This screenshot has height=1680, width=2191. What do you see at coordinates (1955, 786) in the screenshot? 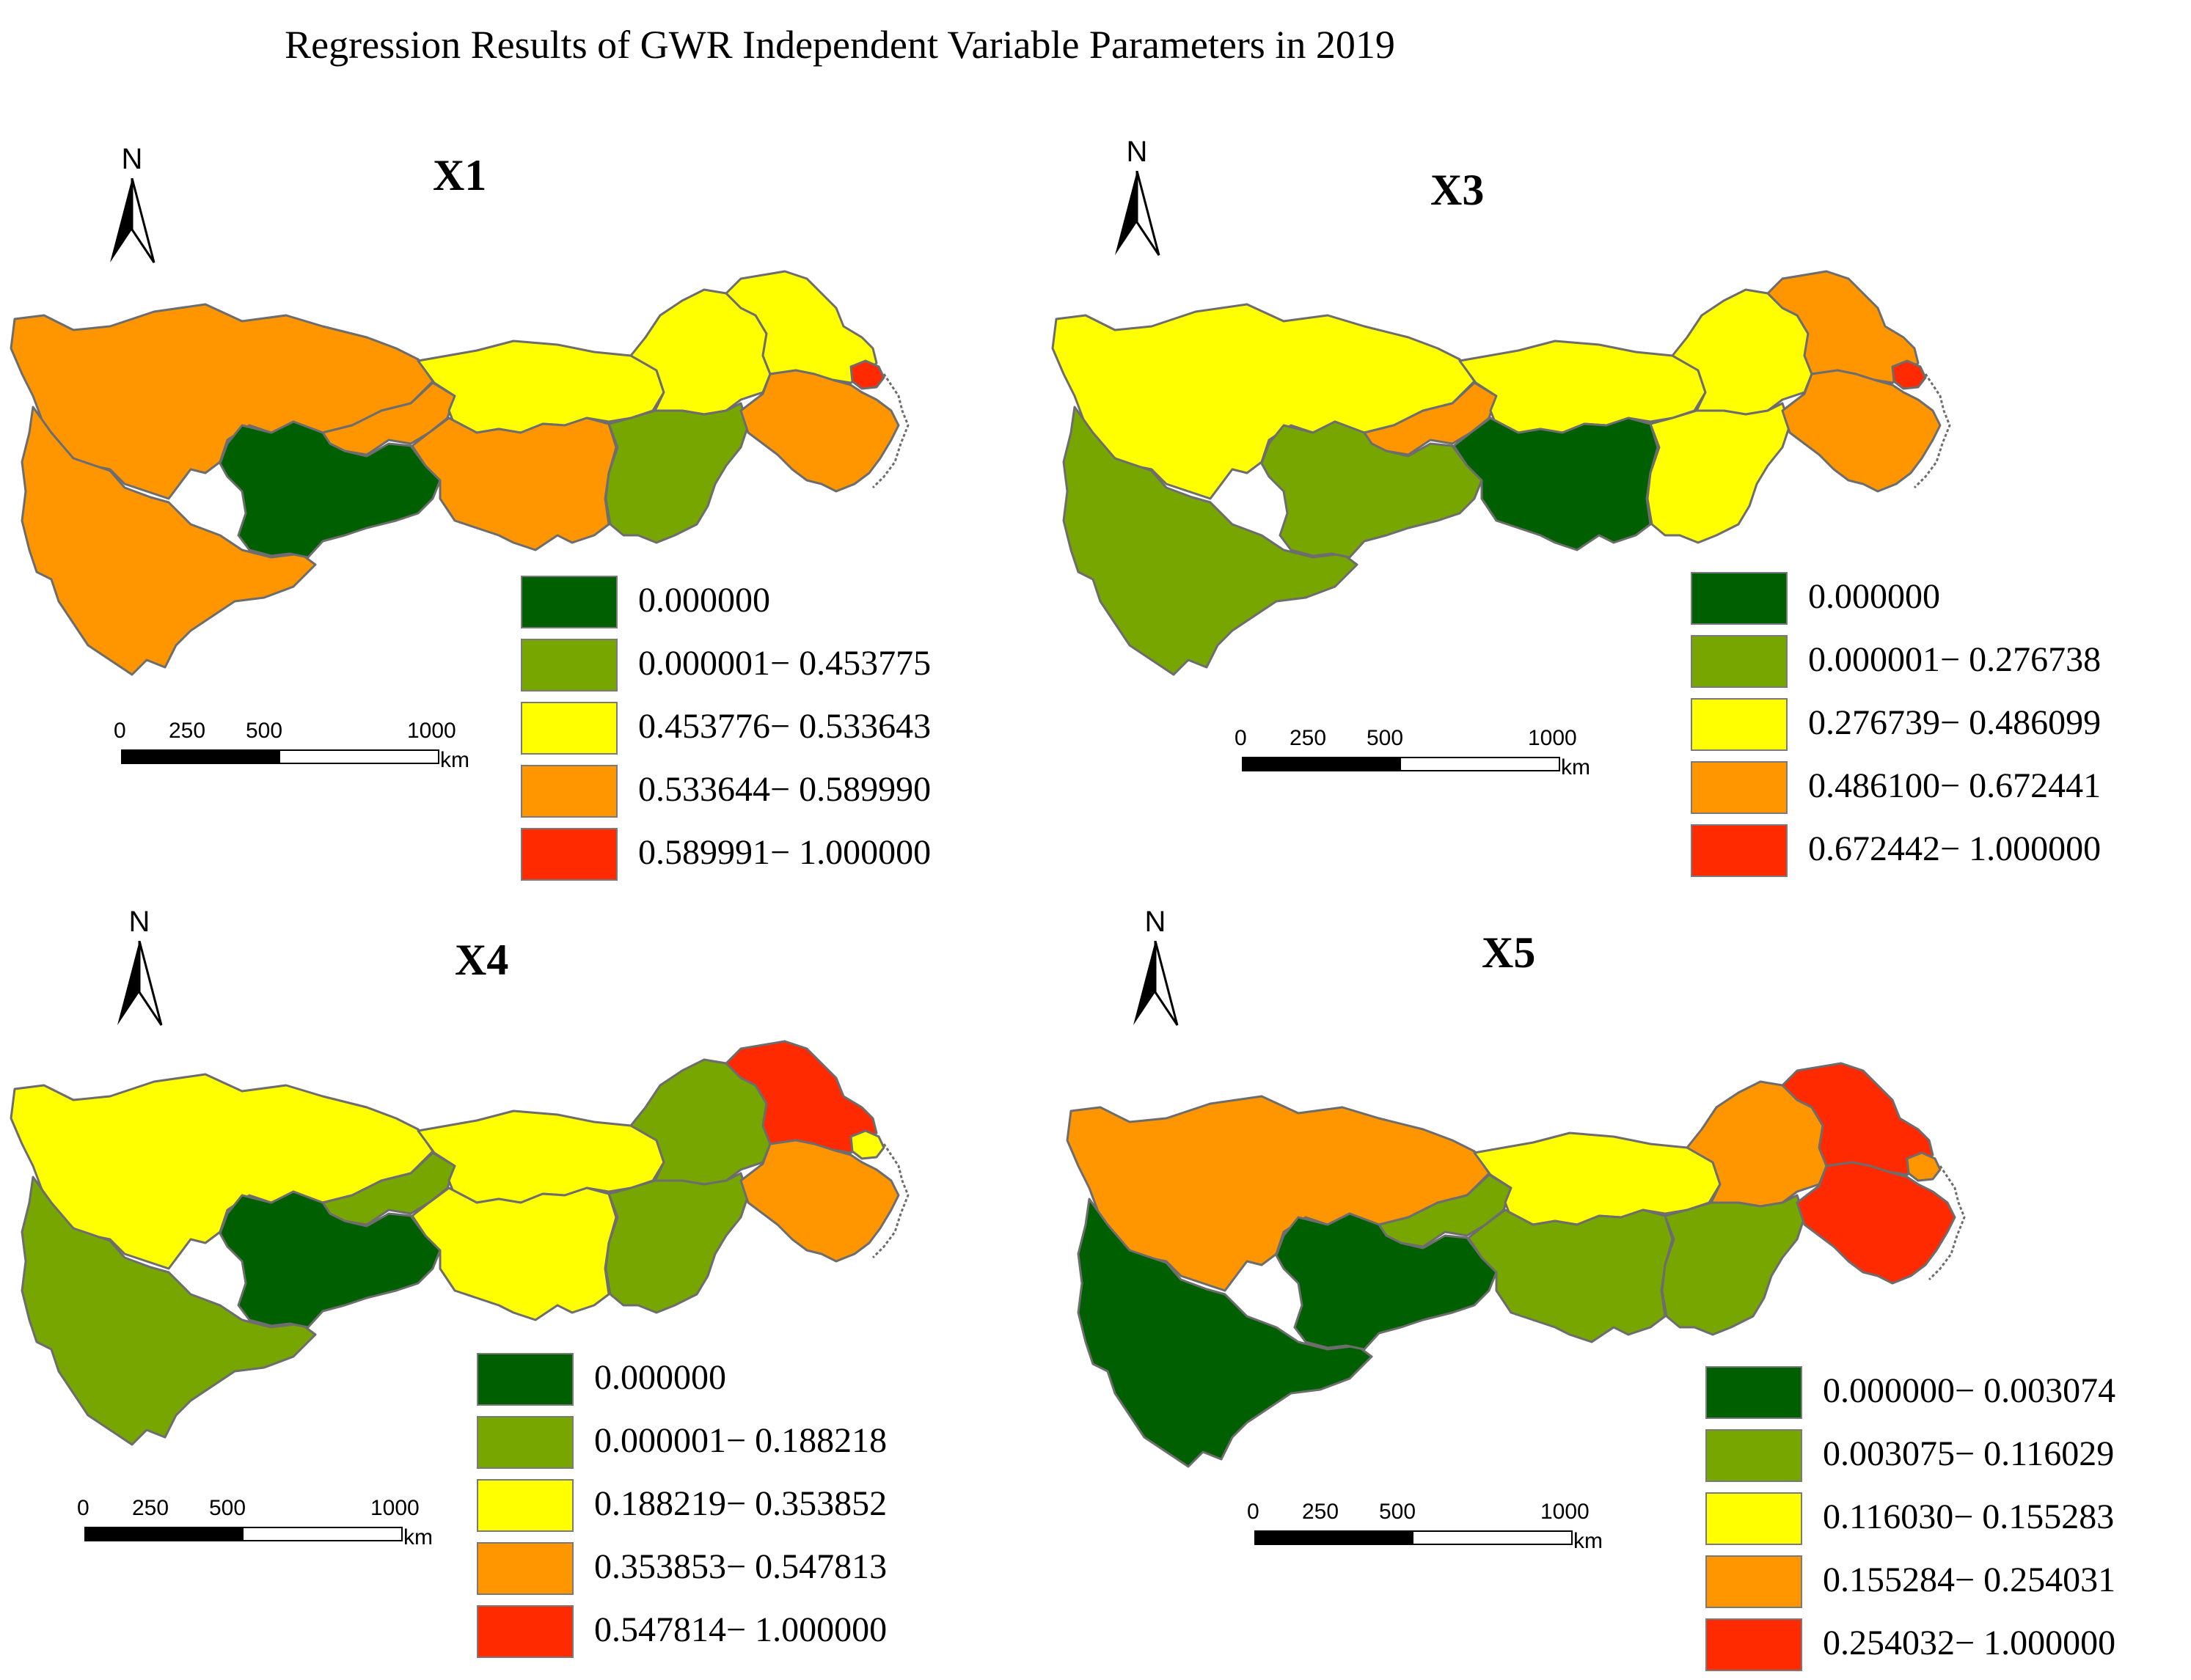
I see `legend-label: 0.486100− 0.672441` at bounding box center [1955, 786].